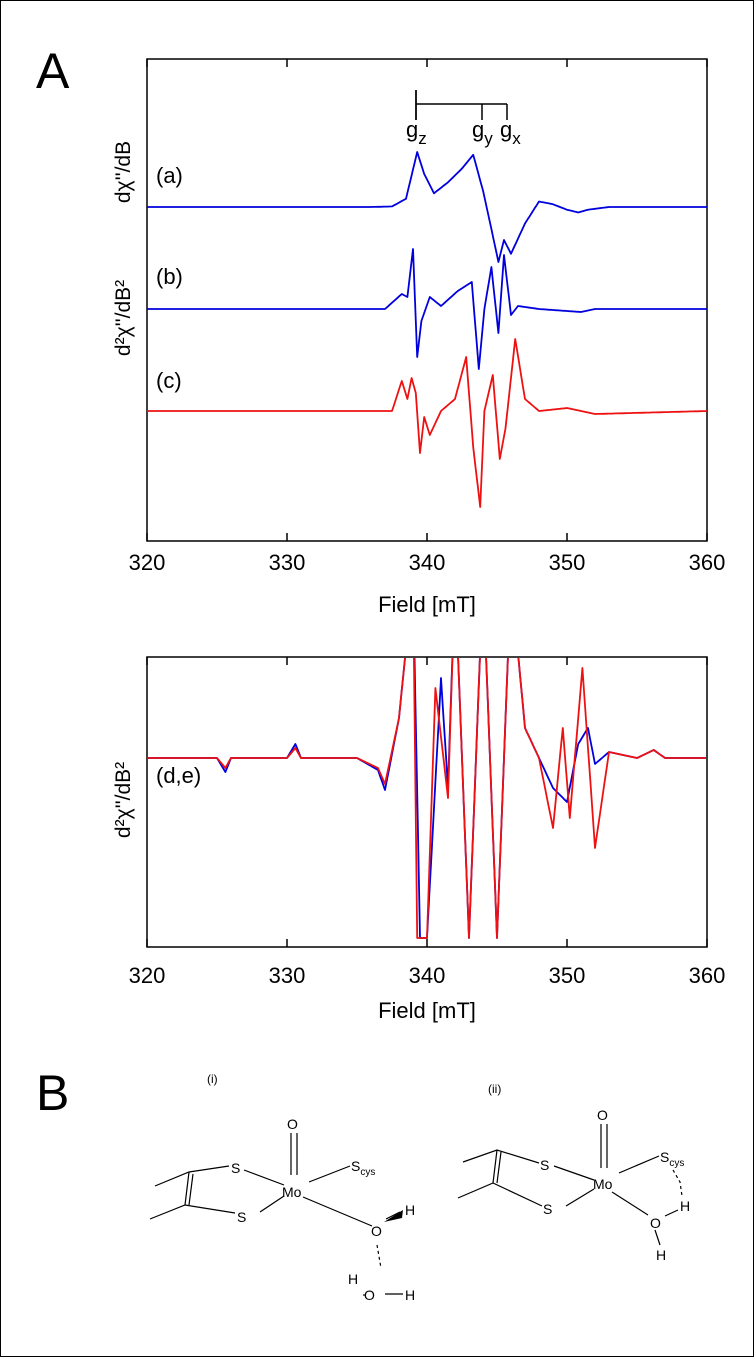 This screenshot has width=754, height=1357. Describe the element at coordinates (52, 1093) in the screenshot. I see `panel-b-letter: B` at that location.